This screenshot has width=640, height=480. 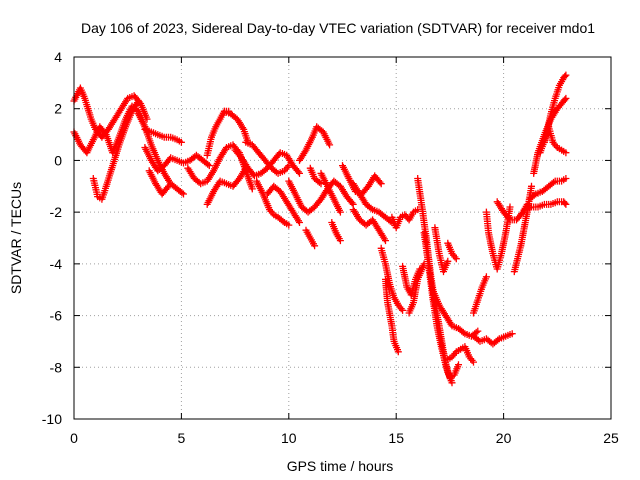 I want to click on y-tick-label: 2, so click(x=58, y=109).